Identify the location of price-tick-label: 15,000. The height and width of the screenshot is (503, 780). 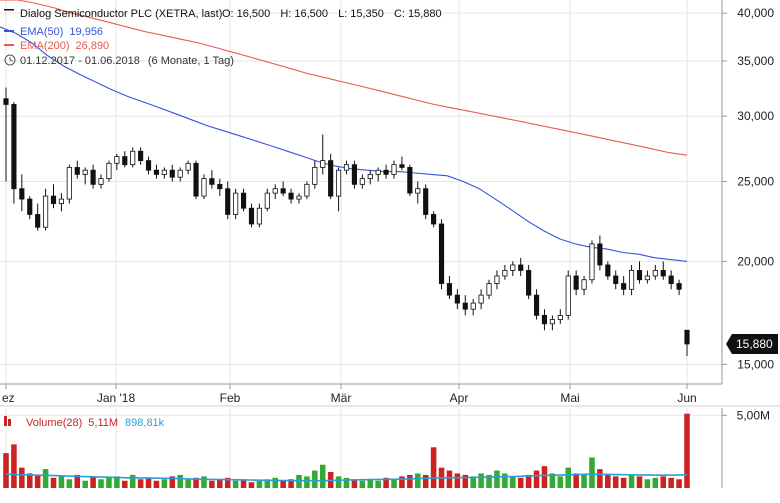
(755, 364).